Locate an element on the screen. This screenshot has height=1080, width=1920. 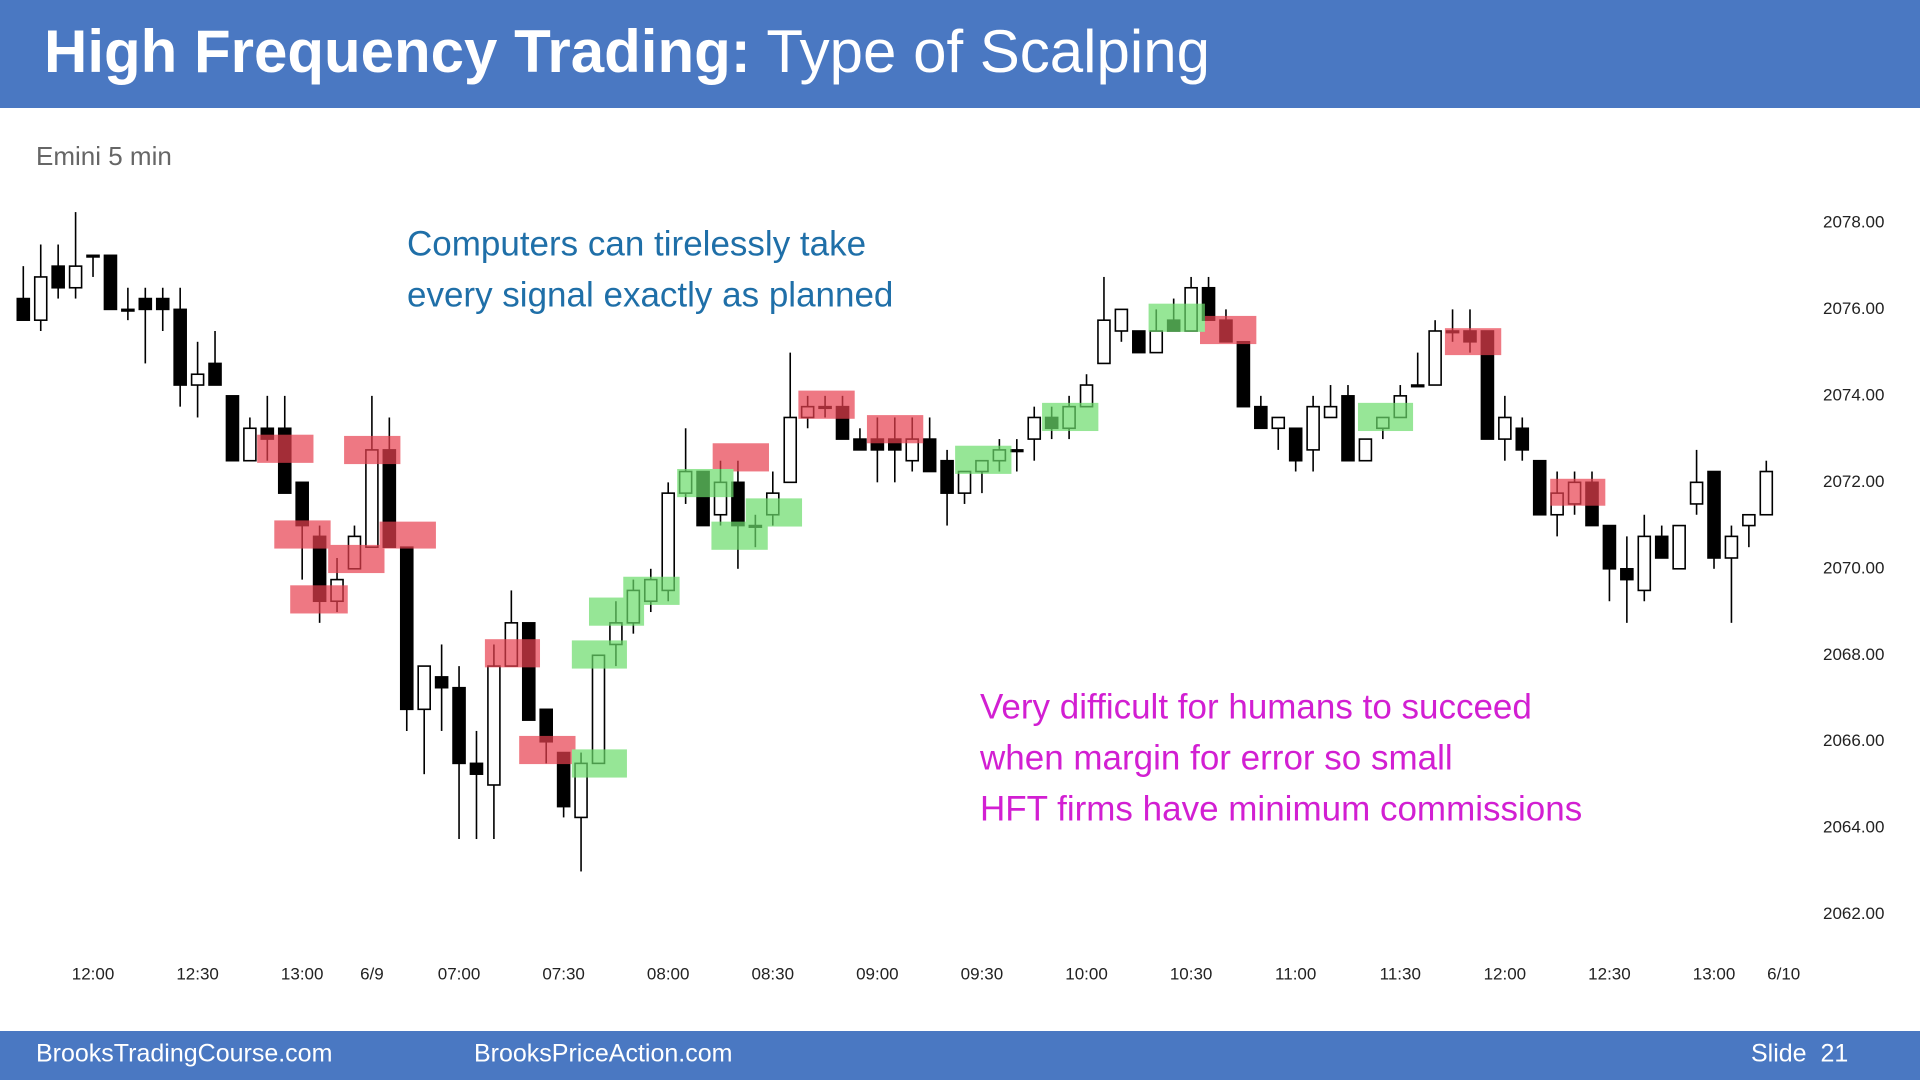
footer-left: BrooksTradingCourse.com is located at coordinates (184, 1054).